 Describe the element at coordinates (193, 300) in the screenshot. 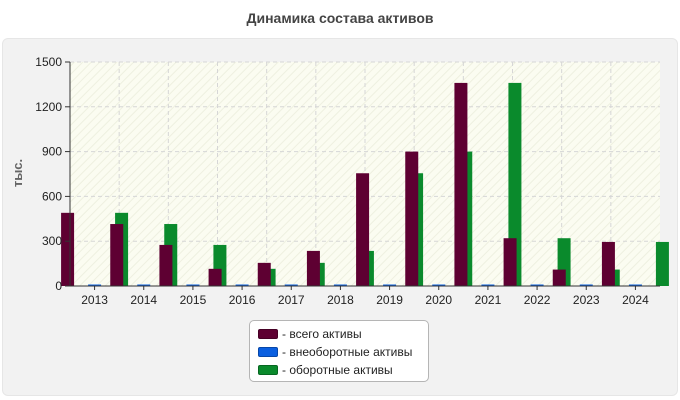

I see `x-tick-label: 2015` at that location.